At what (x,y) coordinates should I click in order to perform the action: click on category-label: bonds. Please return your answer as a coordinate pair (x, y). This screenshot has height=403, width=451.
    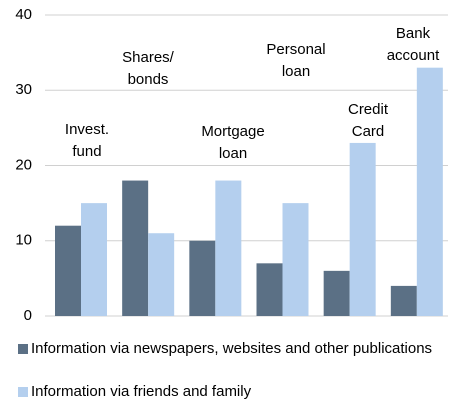
    Looking at the image, I should click on (148, 79).